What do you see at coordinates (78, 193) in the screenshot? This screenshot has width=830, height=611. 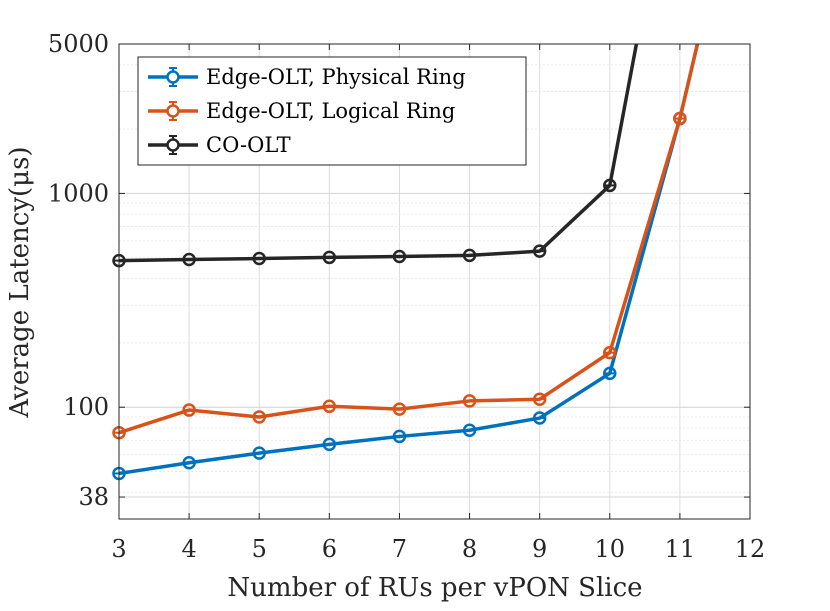 I see `y-tick-label: 1000` at bounding box center [78, 193].